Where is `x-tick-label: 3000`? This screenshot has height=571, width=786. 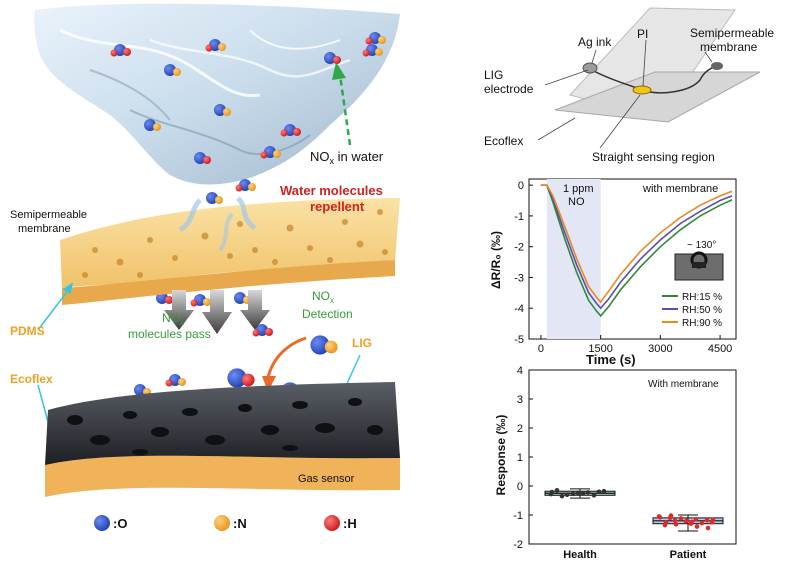 x-tick-label: 3000 is located at coordinates (660, 349).